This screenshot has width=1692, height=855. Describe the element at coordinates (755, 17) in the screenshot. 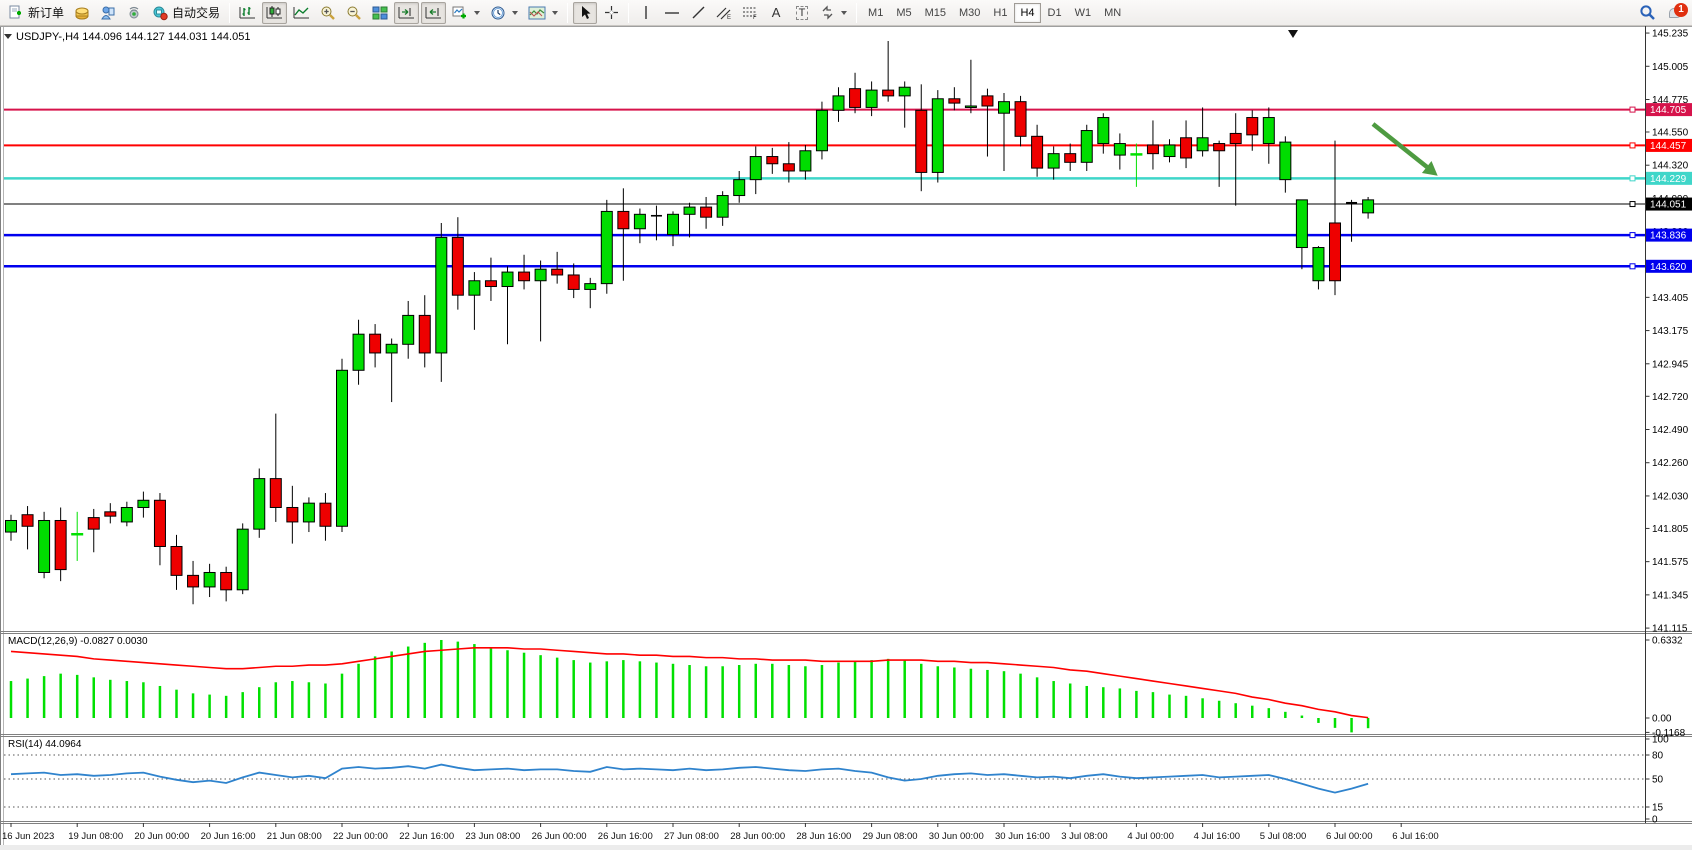

I see `svg-text: F` at that location.